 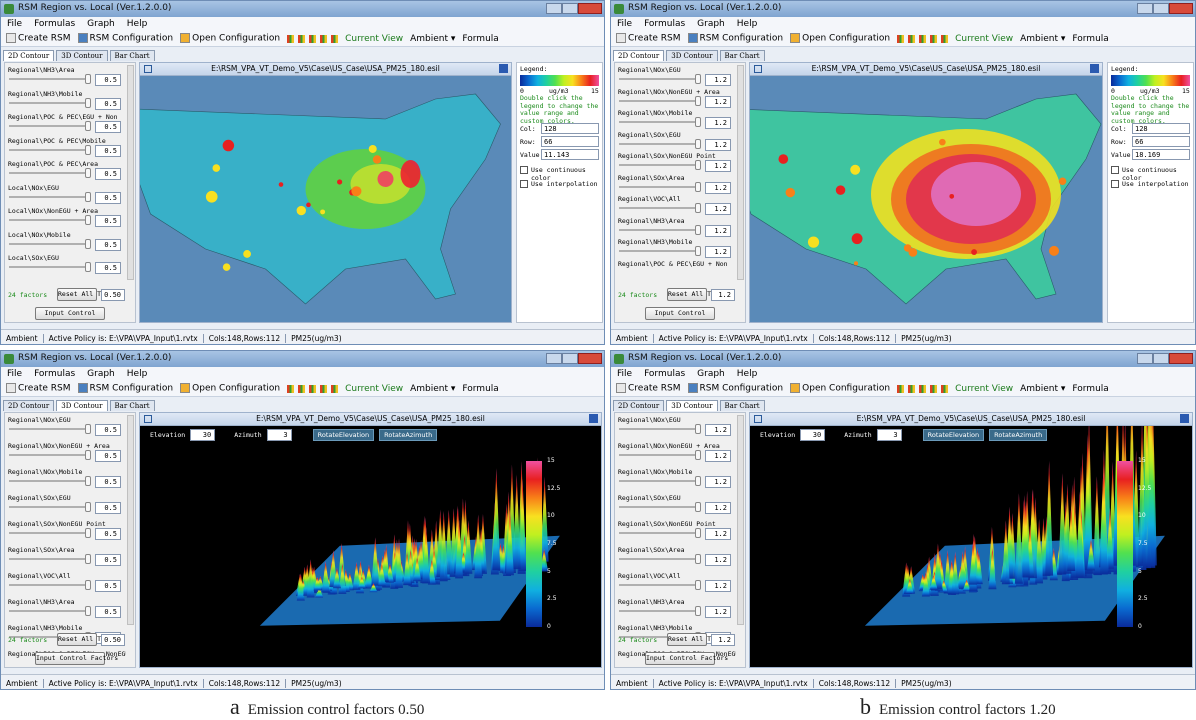 I want to click on rotate-azimuth-button: RotateAzimuth, so click(x=408, y=435).